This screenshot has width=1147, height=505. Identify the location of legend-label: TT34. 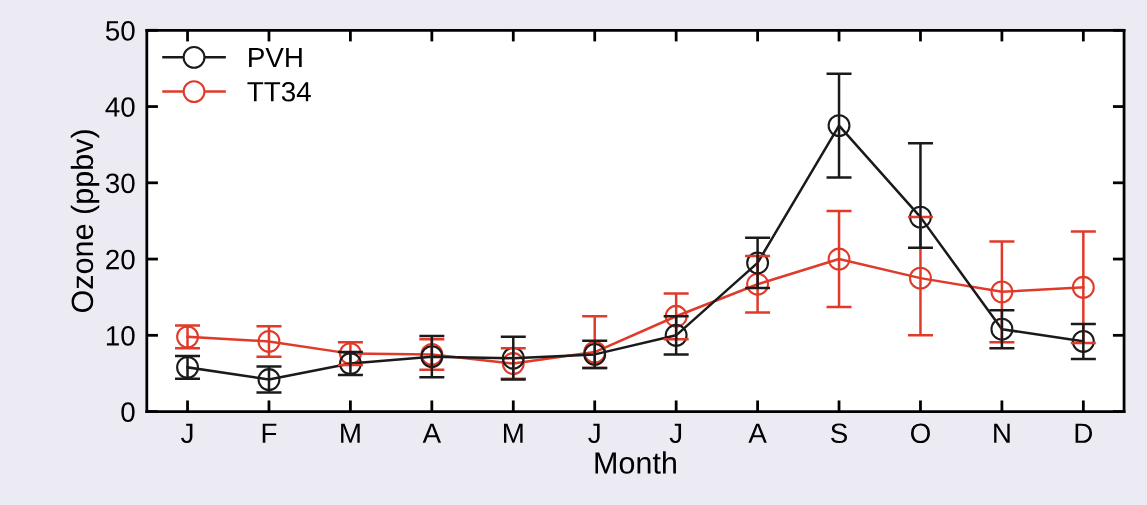
(279, 91).